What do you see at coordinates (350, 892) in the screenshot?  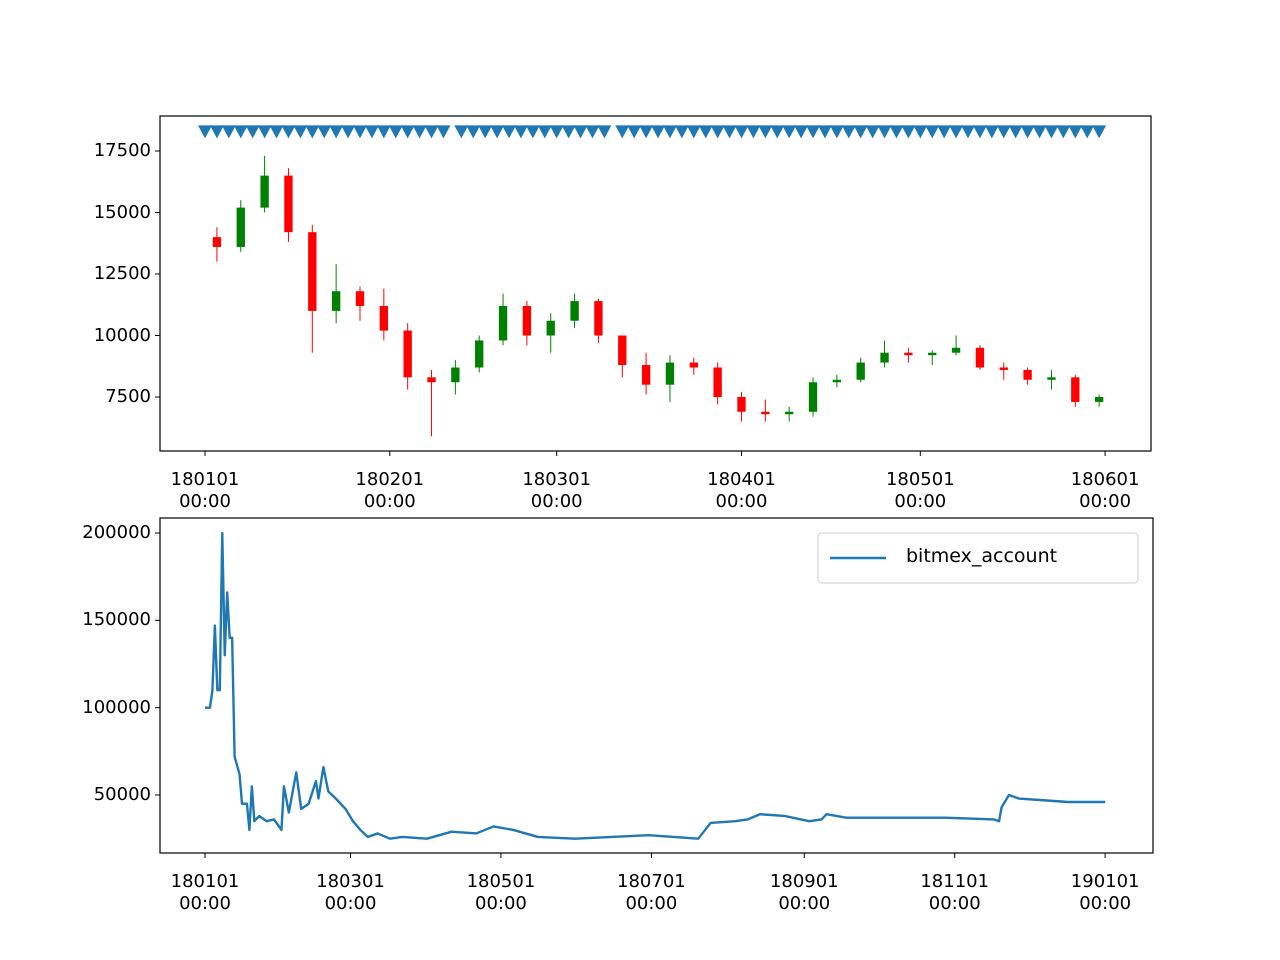 I see `x-tick-label: 180301 00:00` at bounding box center [350, 892].